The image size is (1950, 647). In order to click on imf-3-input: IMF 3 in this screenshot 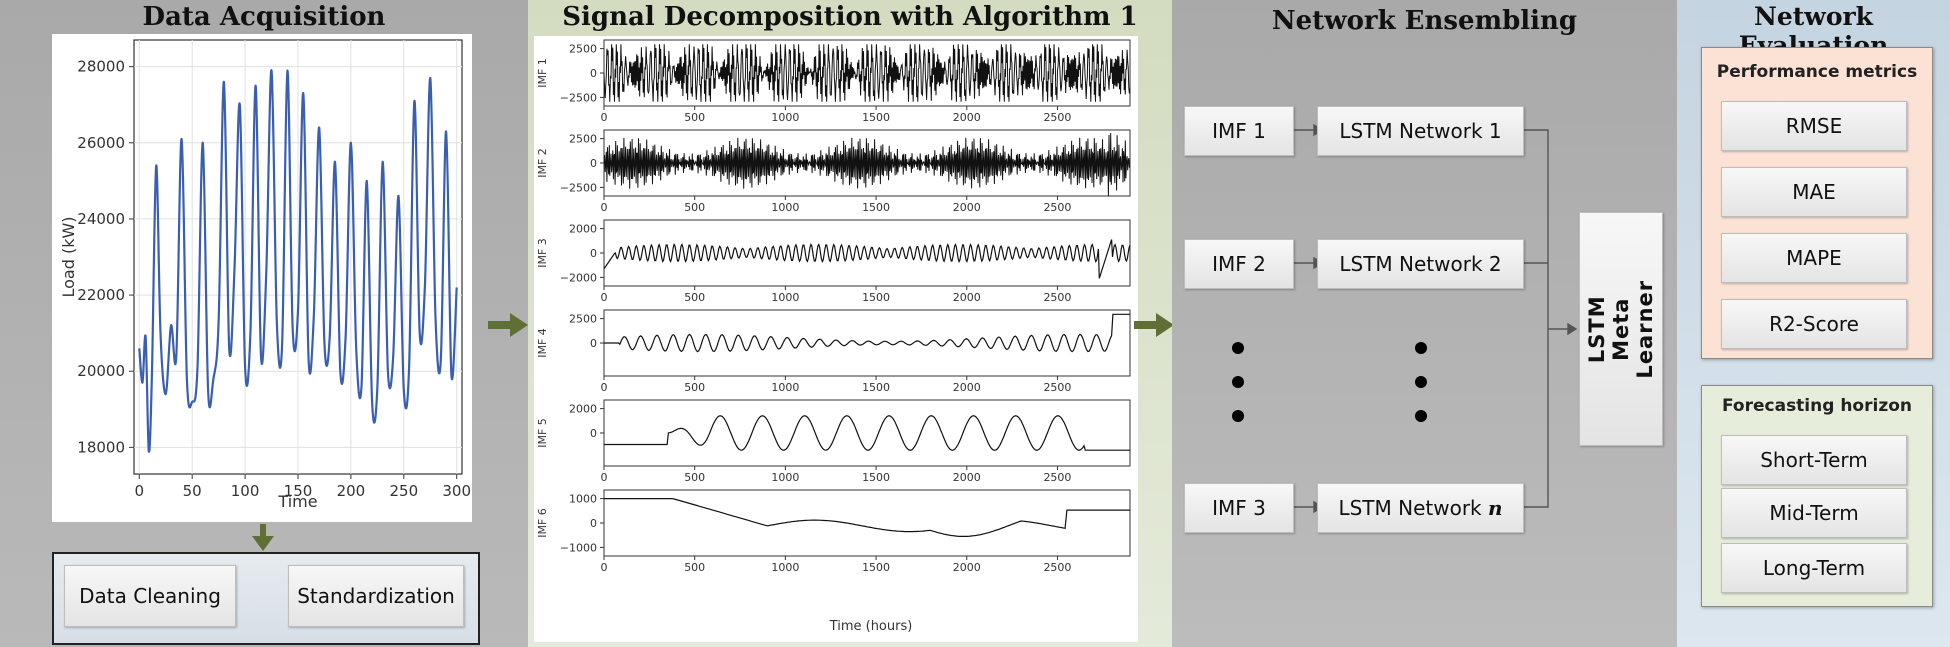, I will do `click(1239, 508)`.